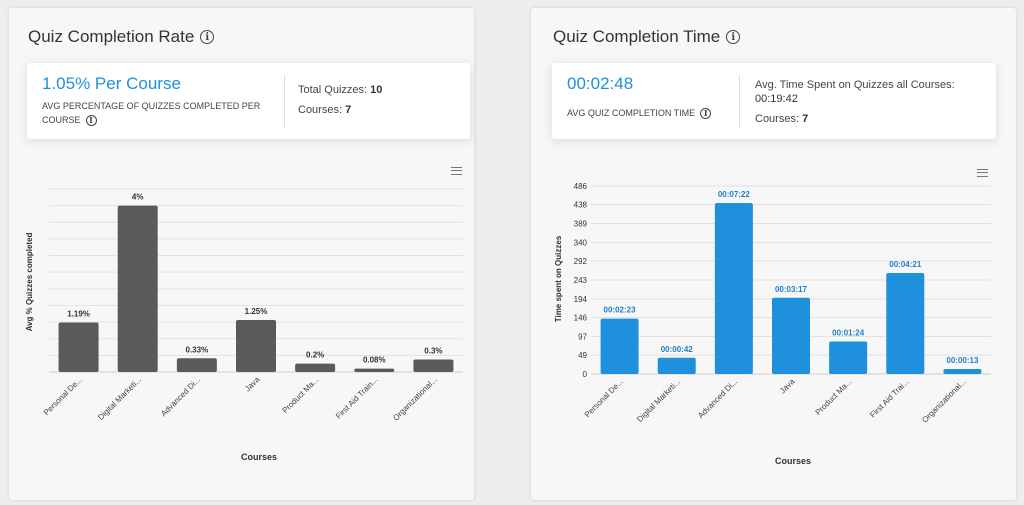  Describe the element at coordinates (791, 289) in the screenshot. I see `data-label: 00:03:17` at that location.